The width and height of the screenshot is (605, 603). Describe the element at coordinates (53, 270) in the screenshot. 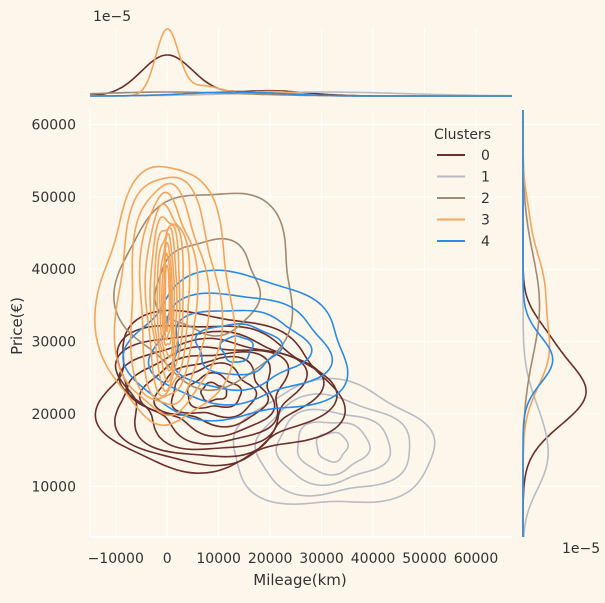

I see `y-tick-label: 40000` at that location.